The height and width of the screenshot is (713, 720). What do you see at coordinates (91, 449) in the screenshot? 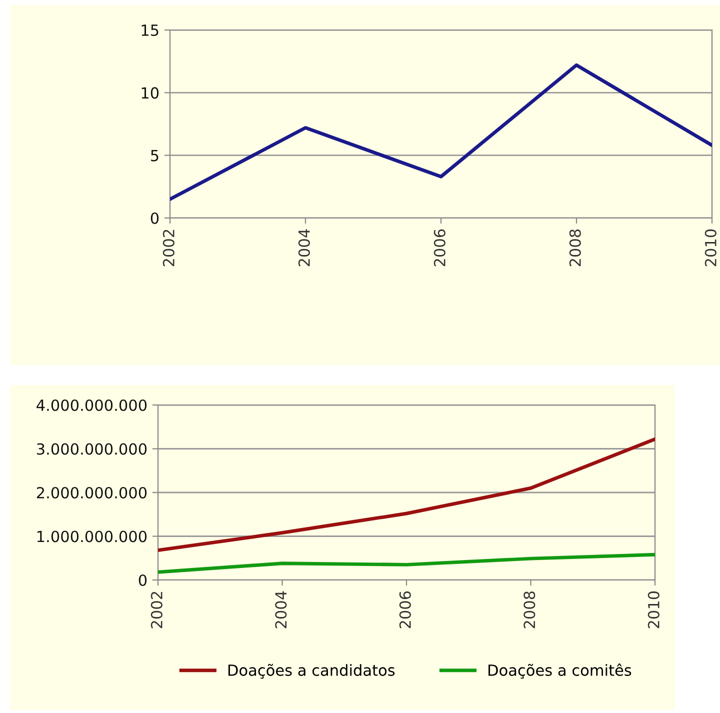
I see `y-tick-label: 3.000.000.000` at bounding box center [91, 449].